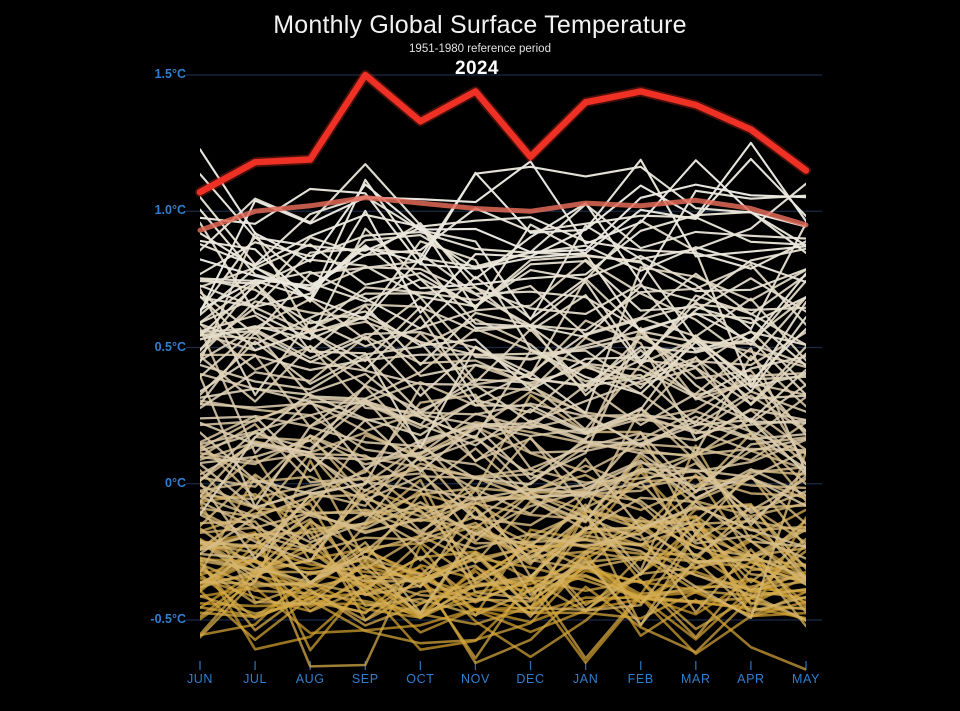  I want to click on highlight-line-2024, so click(503, 134).